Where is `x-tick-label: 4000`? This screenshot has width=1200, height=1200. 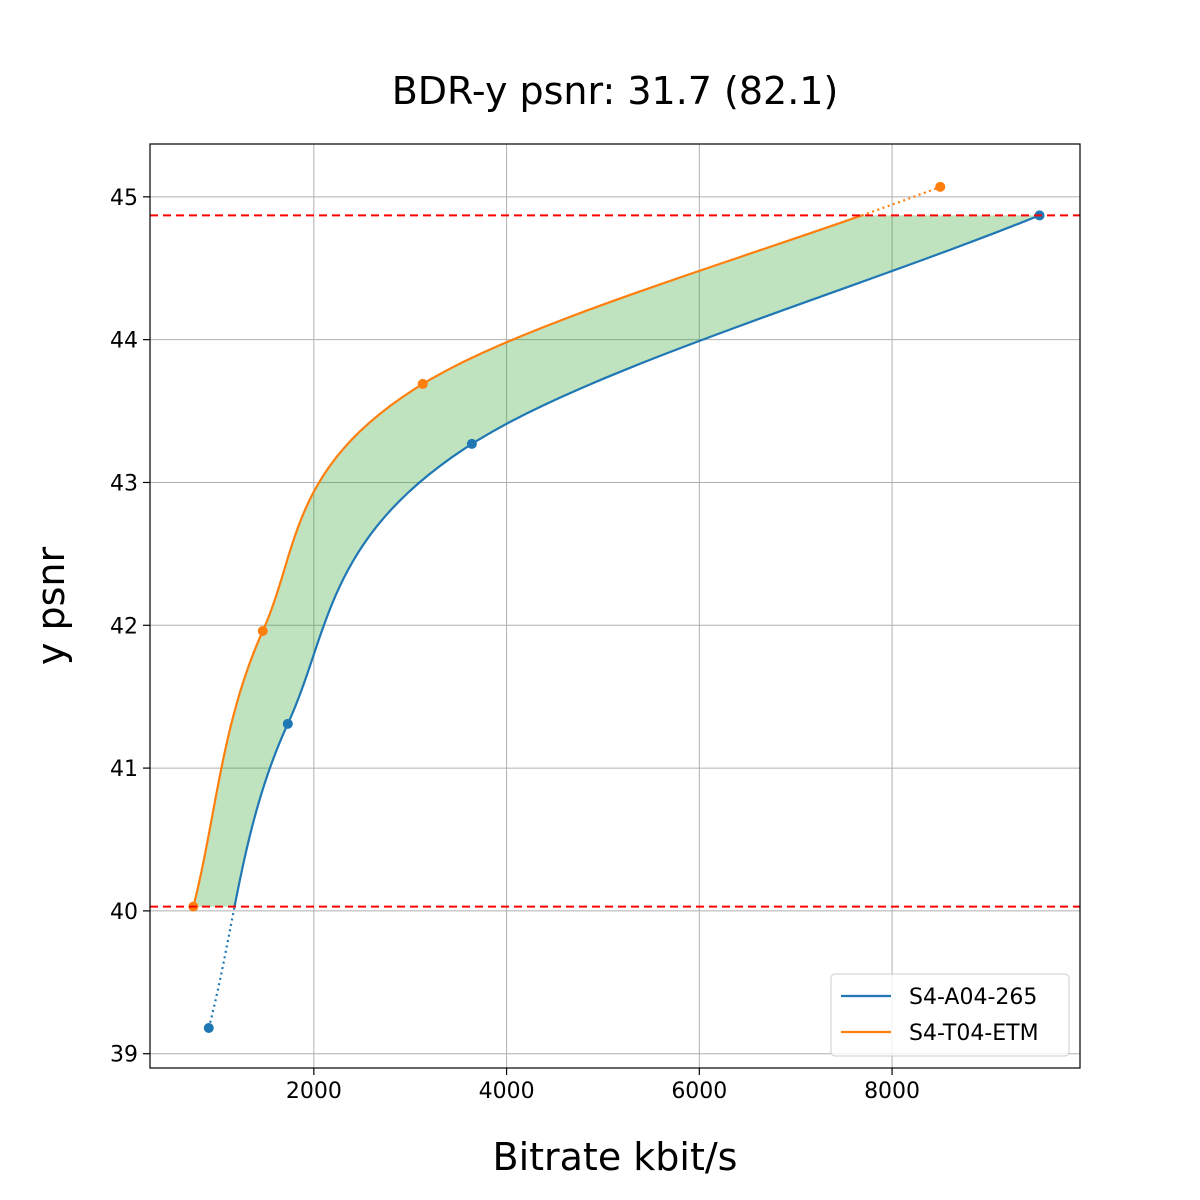
x-tick-label: 4000 is located at coordinates (507, 1091).